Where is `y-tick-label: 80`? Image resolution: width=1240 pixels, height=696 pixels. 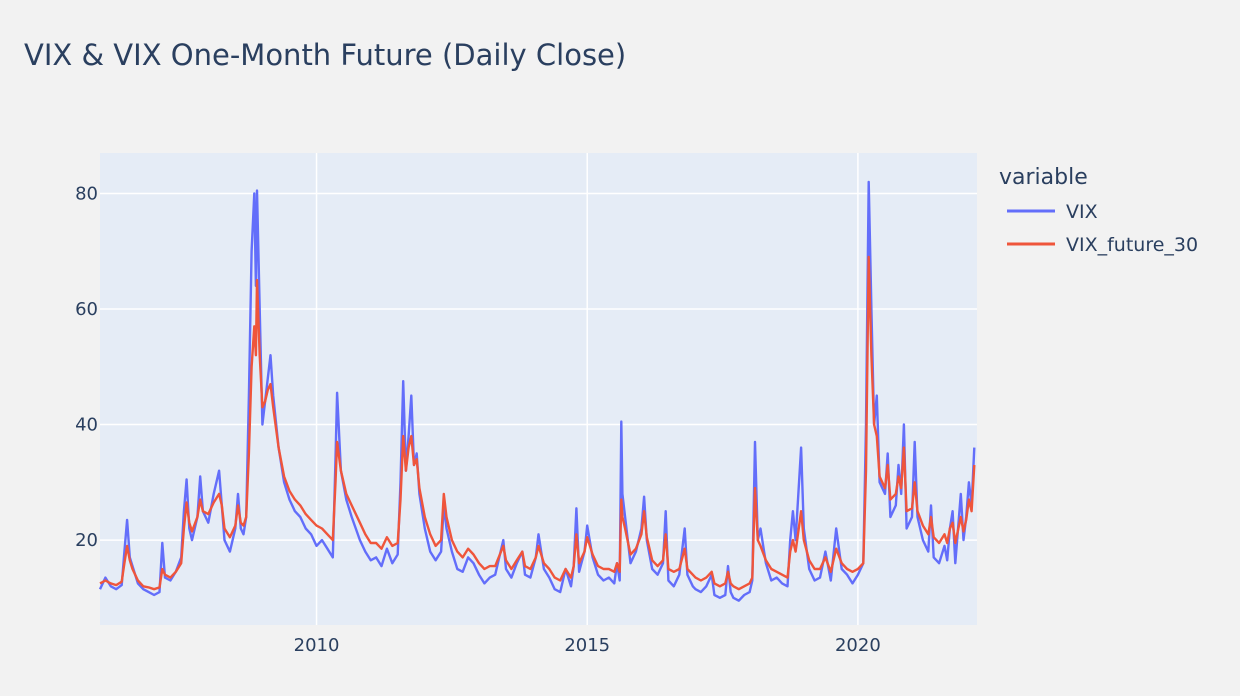
y-tick-label: 80 is located at coordinates (86, 193).